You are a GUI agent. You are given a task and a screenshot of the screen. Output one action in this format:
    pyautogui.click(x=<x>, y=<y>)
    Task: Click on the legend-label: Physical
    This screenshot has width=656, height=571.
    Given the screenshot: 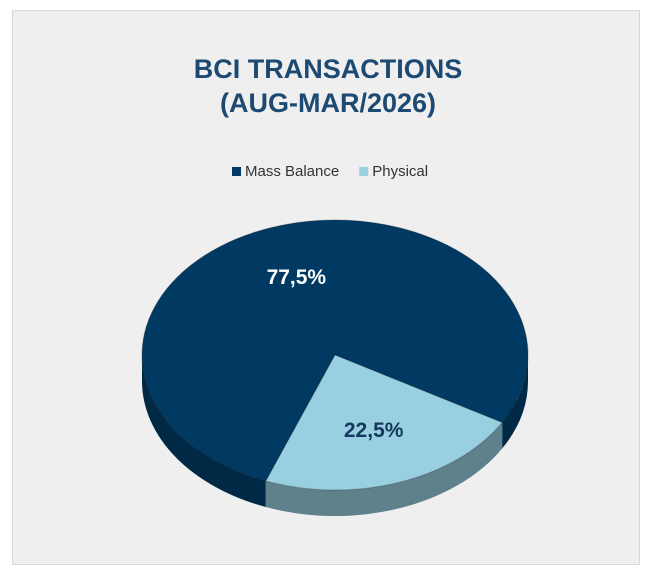 What is the action you would take?
    pyautogui.click(x=400, y=171)
    